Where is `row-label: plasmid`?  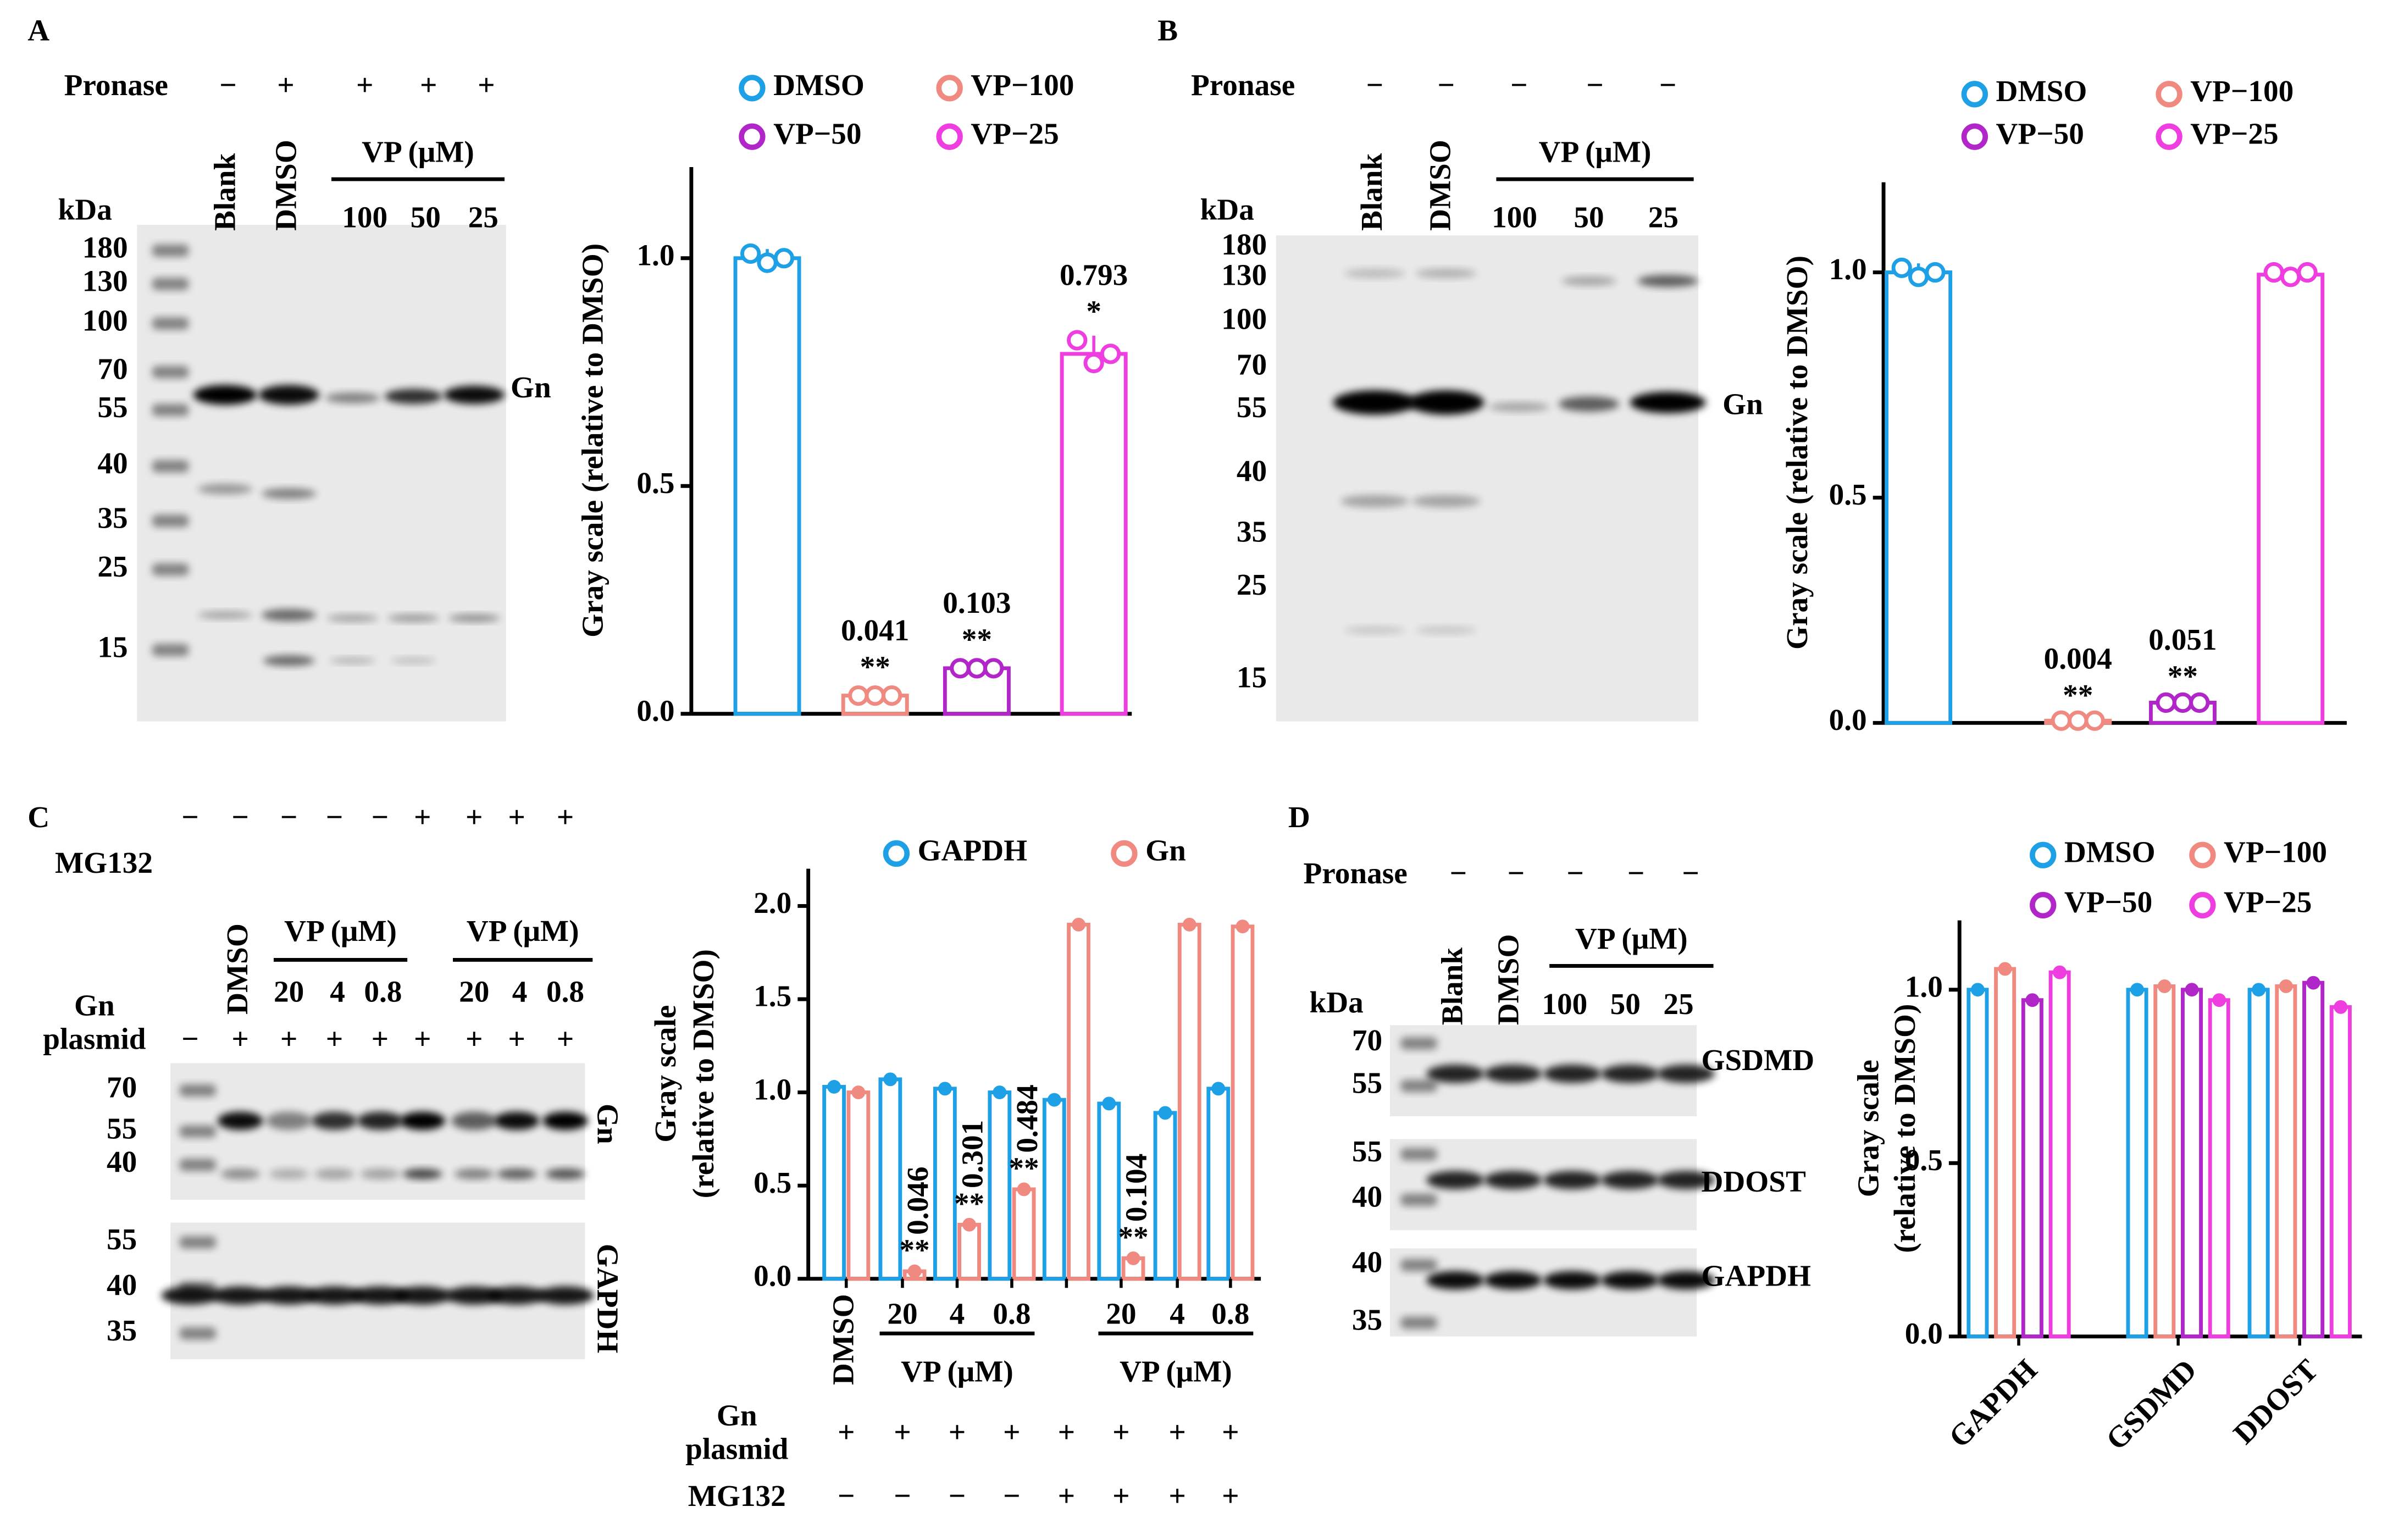
row-label: plasmid is located at coordinates (737, 1448).